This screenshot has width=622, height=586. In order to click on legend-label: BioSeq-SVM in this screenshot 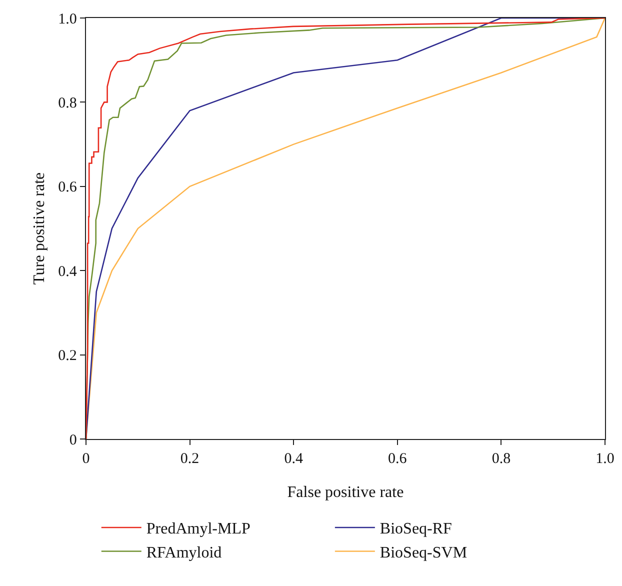, I will do `click(424, 553)`.